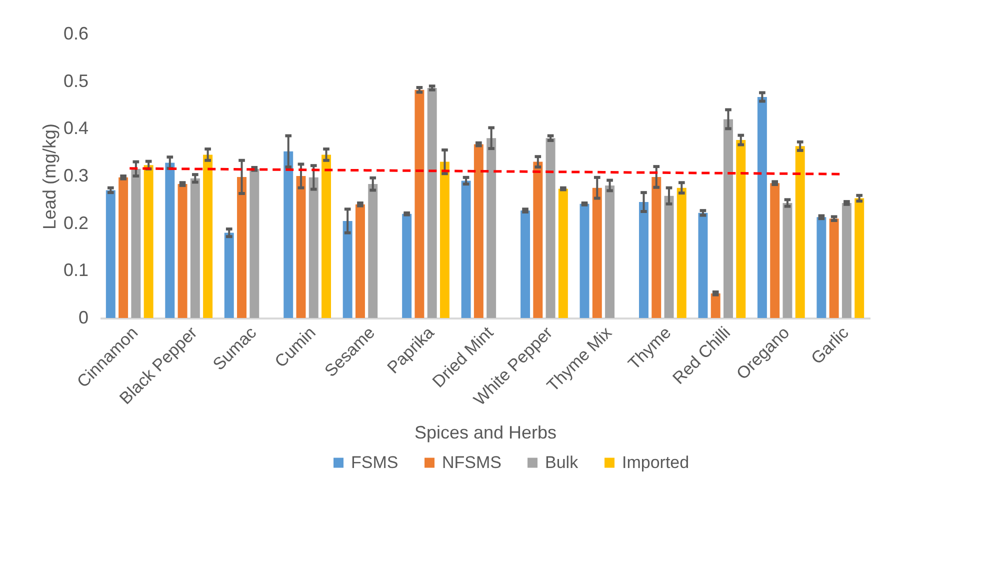 This screenshot has height=586, width=994. I want to click on y-tick-label: 0.1, so click(75, 270).